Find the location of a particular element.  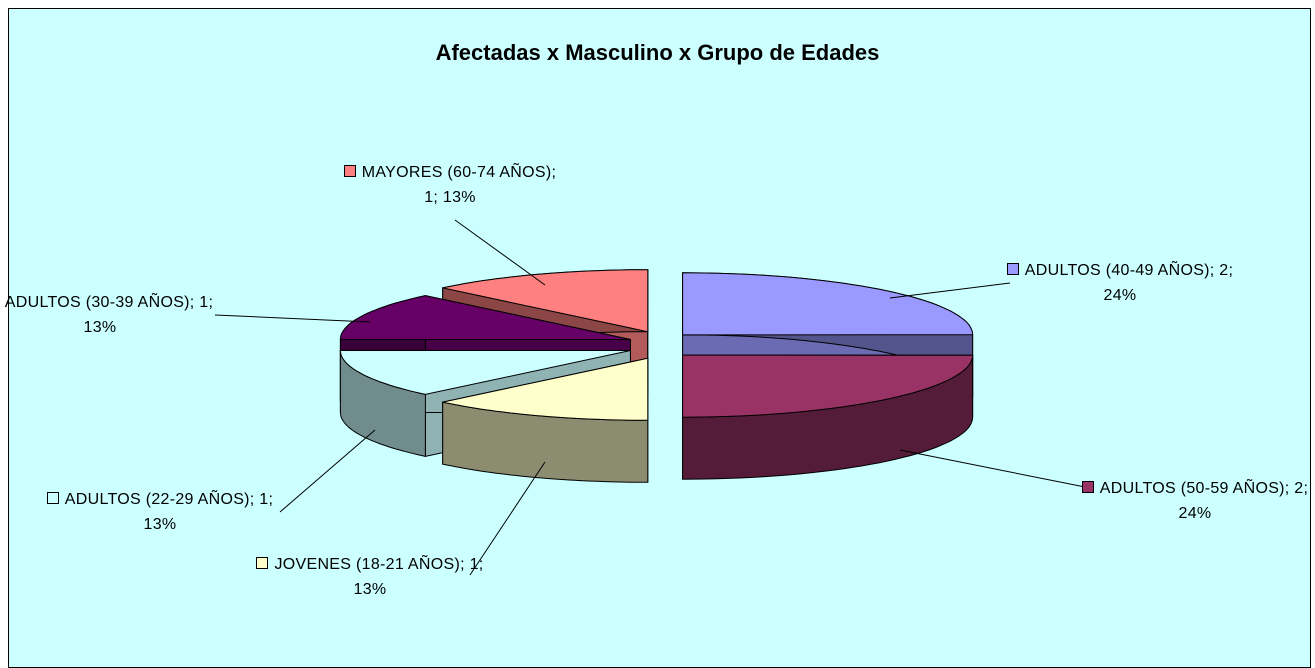

chart-title: Afectadas x Masculino x Grupo de Edades is located at coordinates (657, 52).